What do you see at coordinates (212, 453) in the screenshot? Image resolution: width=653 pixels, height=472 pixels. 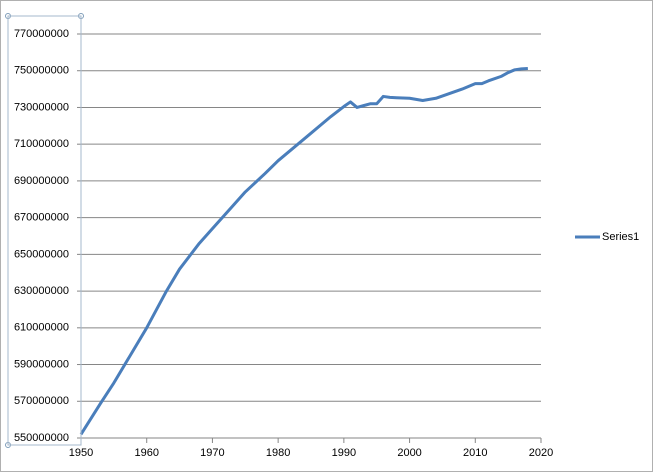 I see `x-tick-label: 1970` at bounding box center [212, 453].